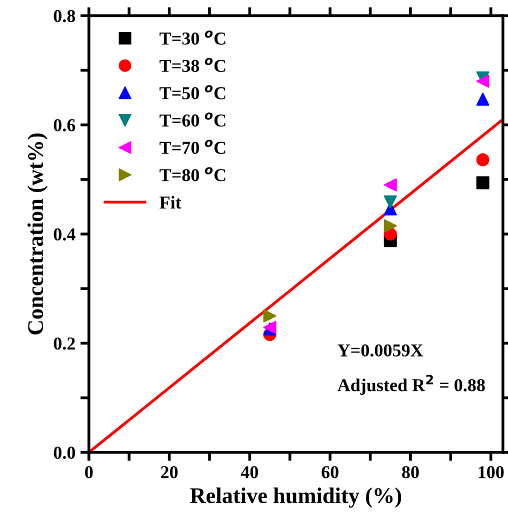 The height and width of the screenshot is (523, 508). What do you see at coordinates (65, 16) in the screenshot?
I see `y-tick-label: 0.8` at bounding box center [65, 16].